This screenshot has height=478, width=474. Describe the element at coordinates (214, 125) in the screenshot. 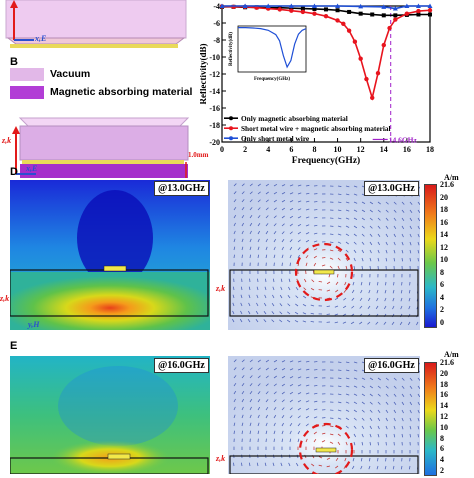

I see `y-tick-label: -18` at that location.